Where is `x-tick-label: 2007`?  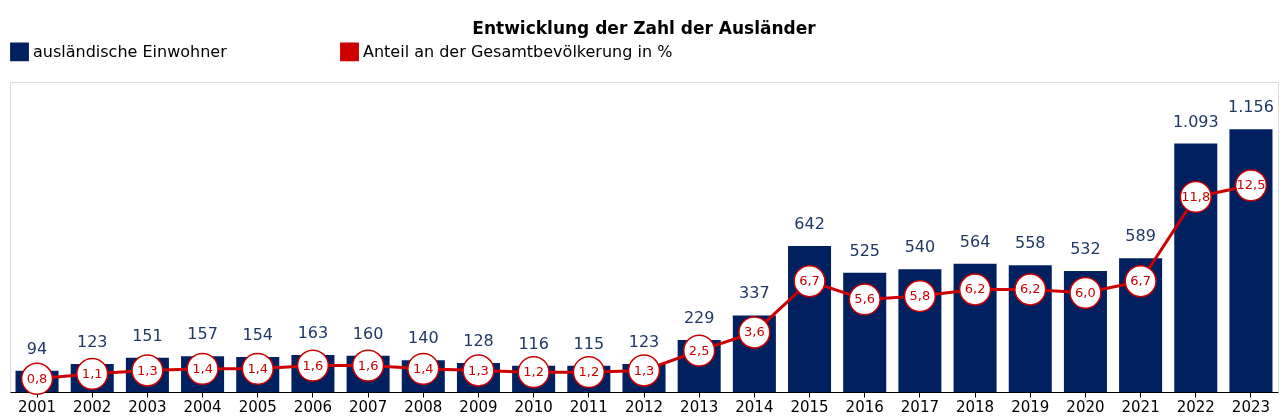
x-tick-label: 2007 is located at coordinates (368, 406).